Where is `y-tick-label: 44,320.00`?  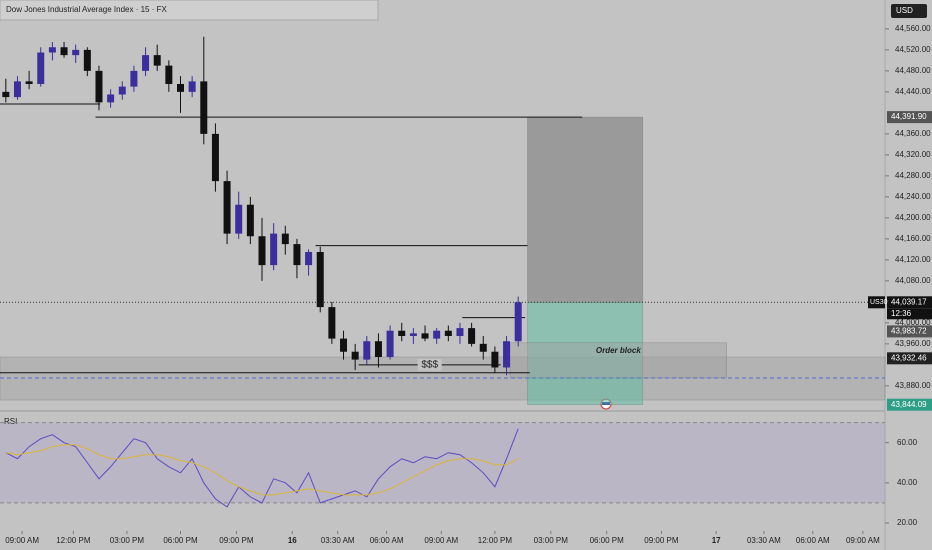 y-tick-label: 44,320.00 is located at coordinates (913, 154).